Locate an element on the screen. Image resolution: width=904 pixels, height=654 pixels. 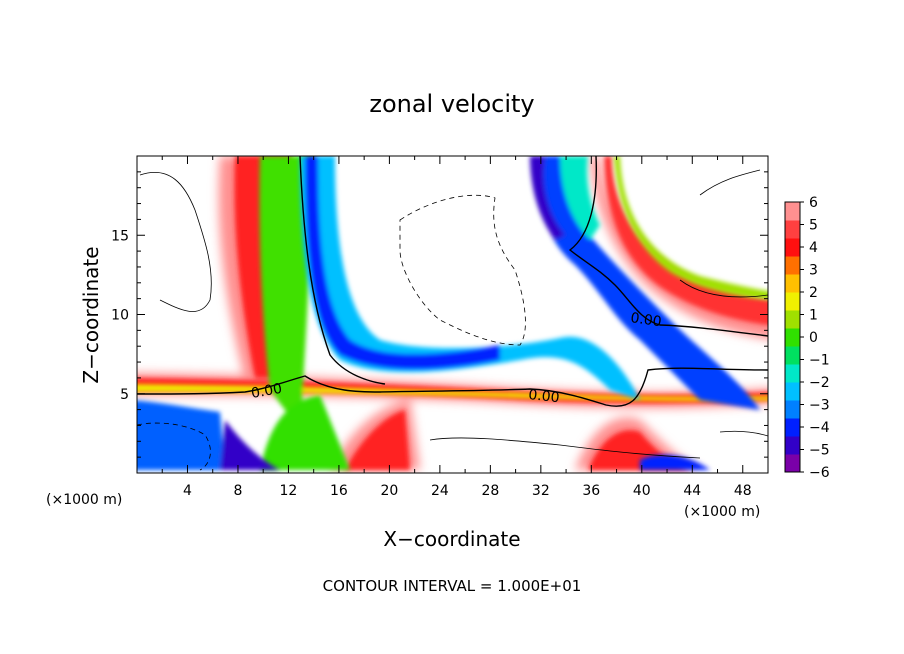
colorbar-label: 0 is located at coordinates (813, 338).